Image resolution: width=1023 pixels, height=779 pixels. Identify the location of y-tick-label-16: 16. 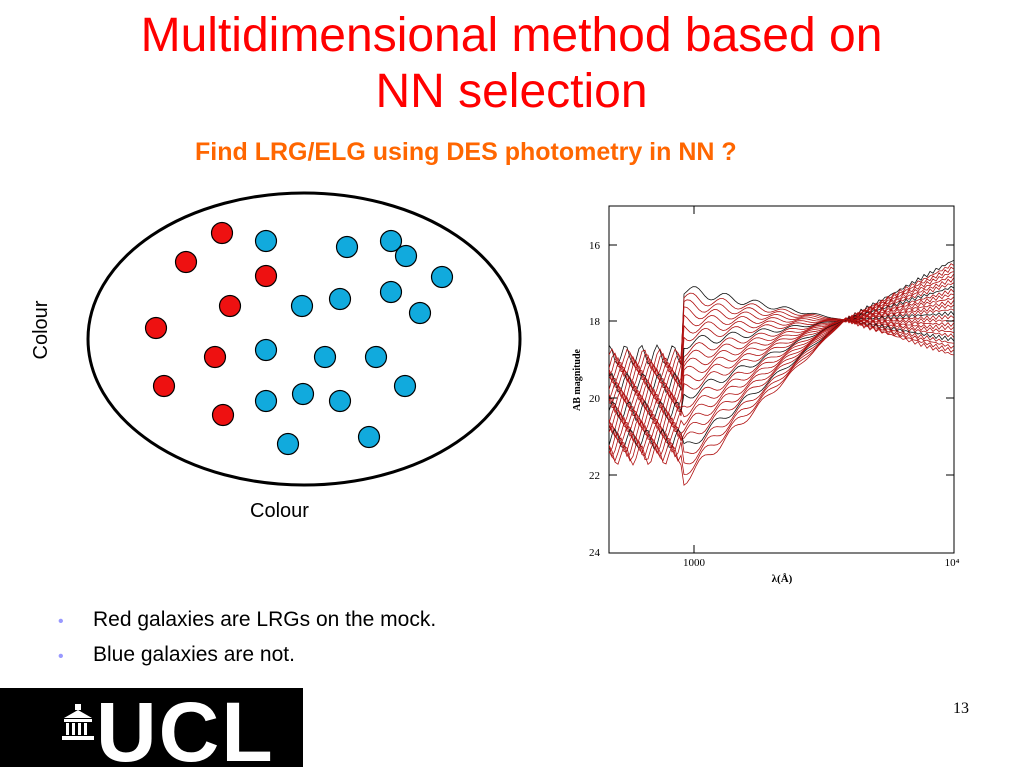
(595, 246).